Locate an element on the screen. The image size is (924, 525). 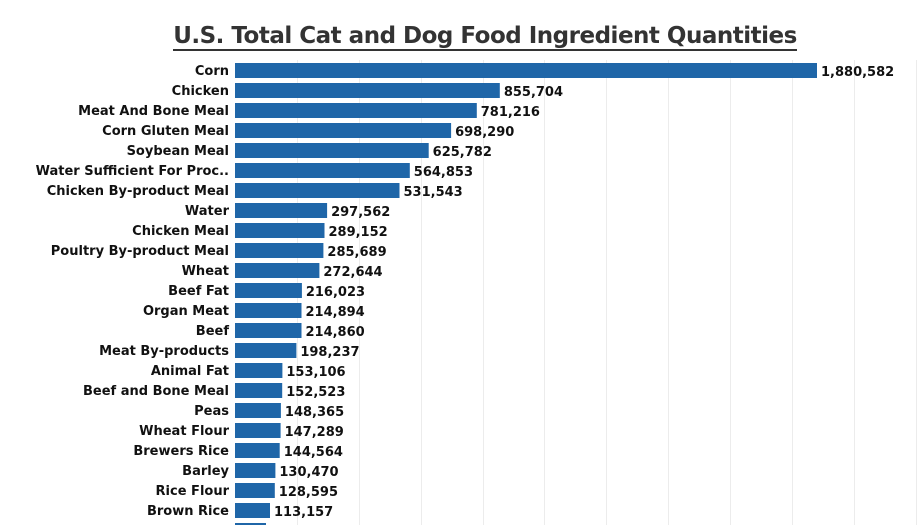
category-label: Meat And Bone Meal is located at coordinates (153, 111).